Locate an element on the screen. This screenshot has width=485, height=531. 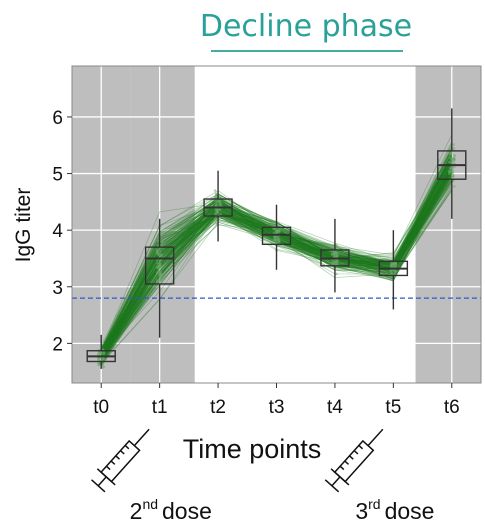
x-tick-label-t6: t6 is located at coordinates (452, 407).